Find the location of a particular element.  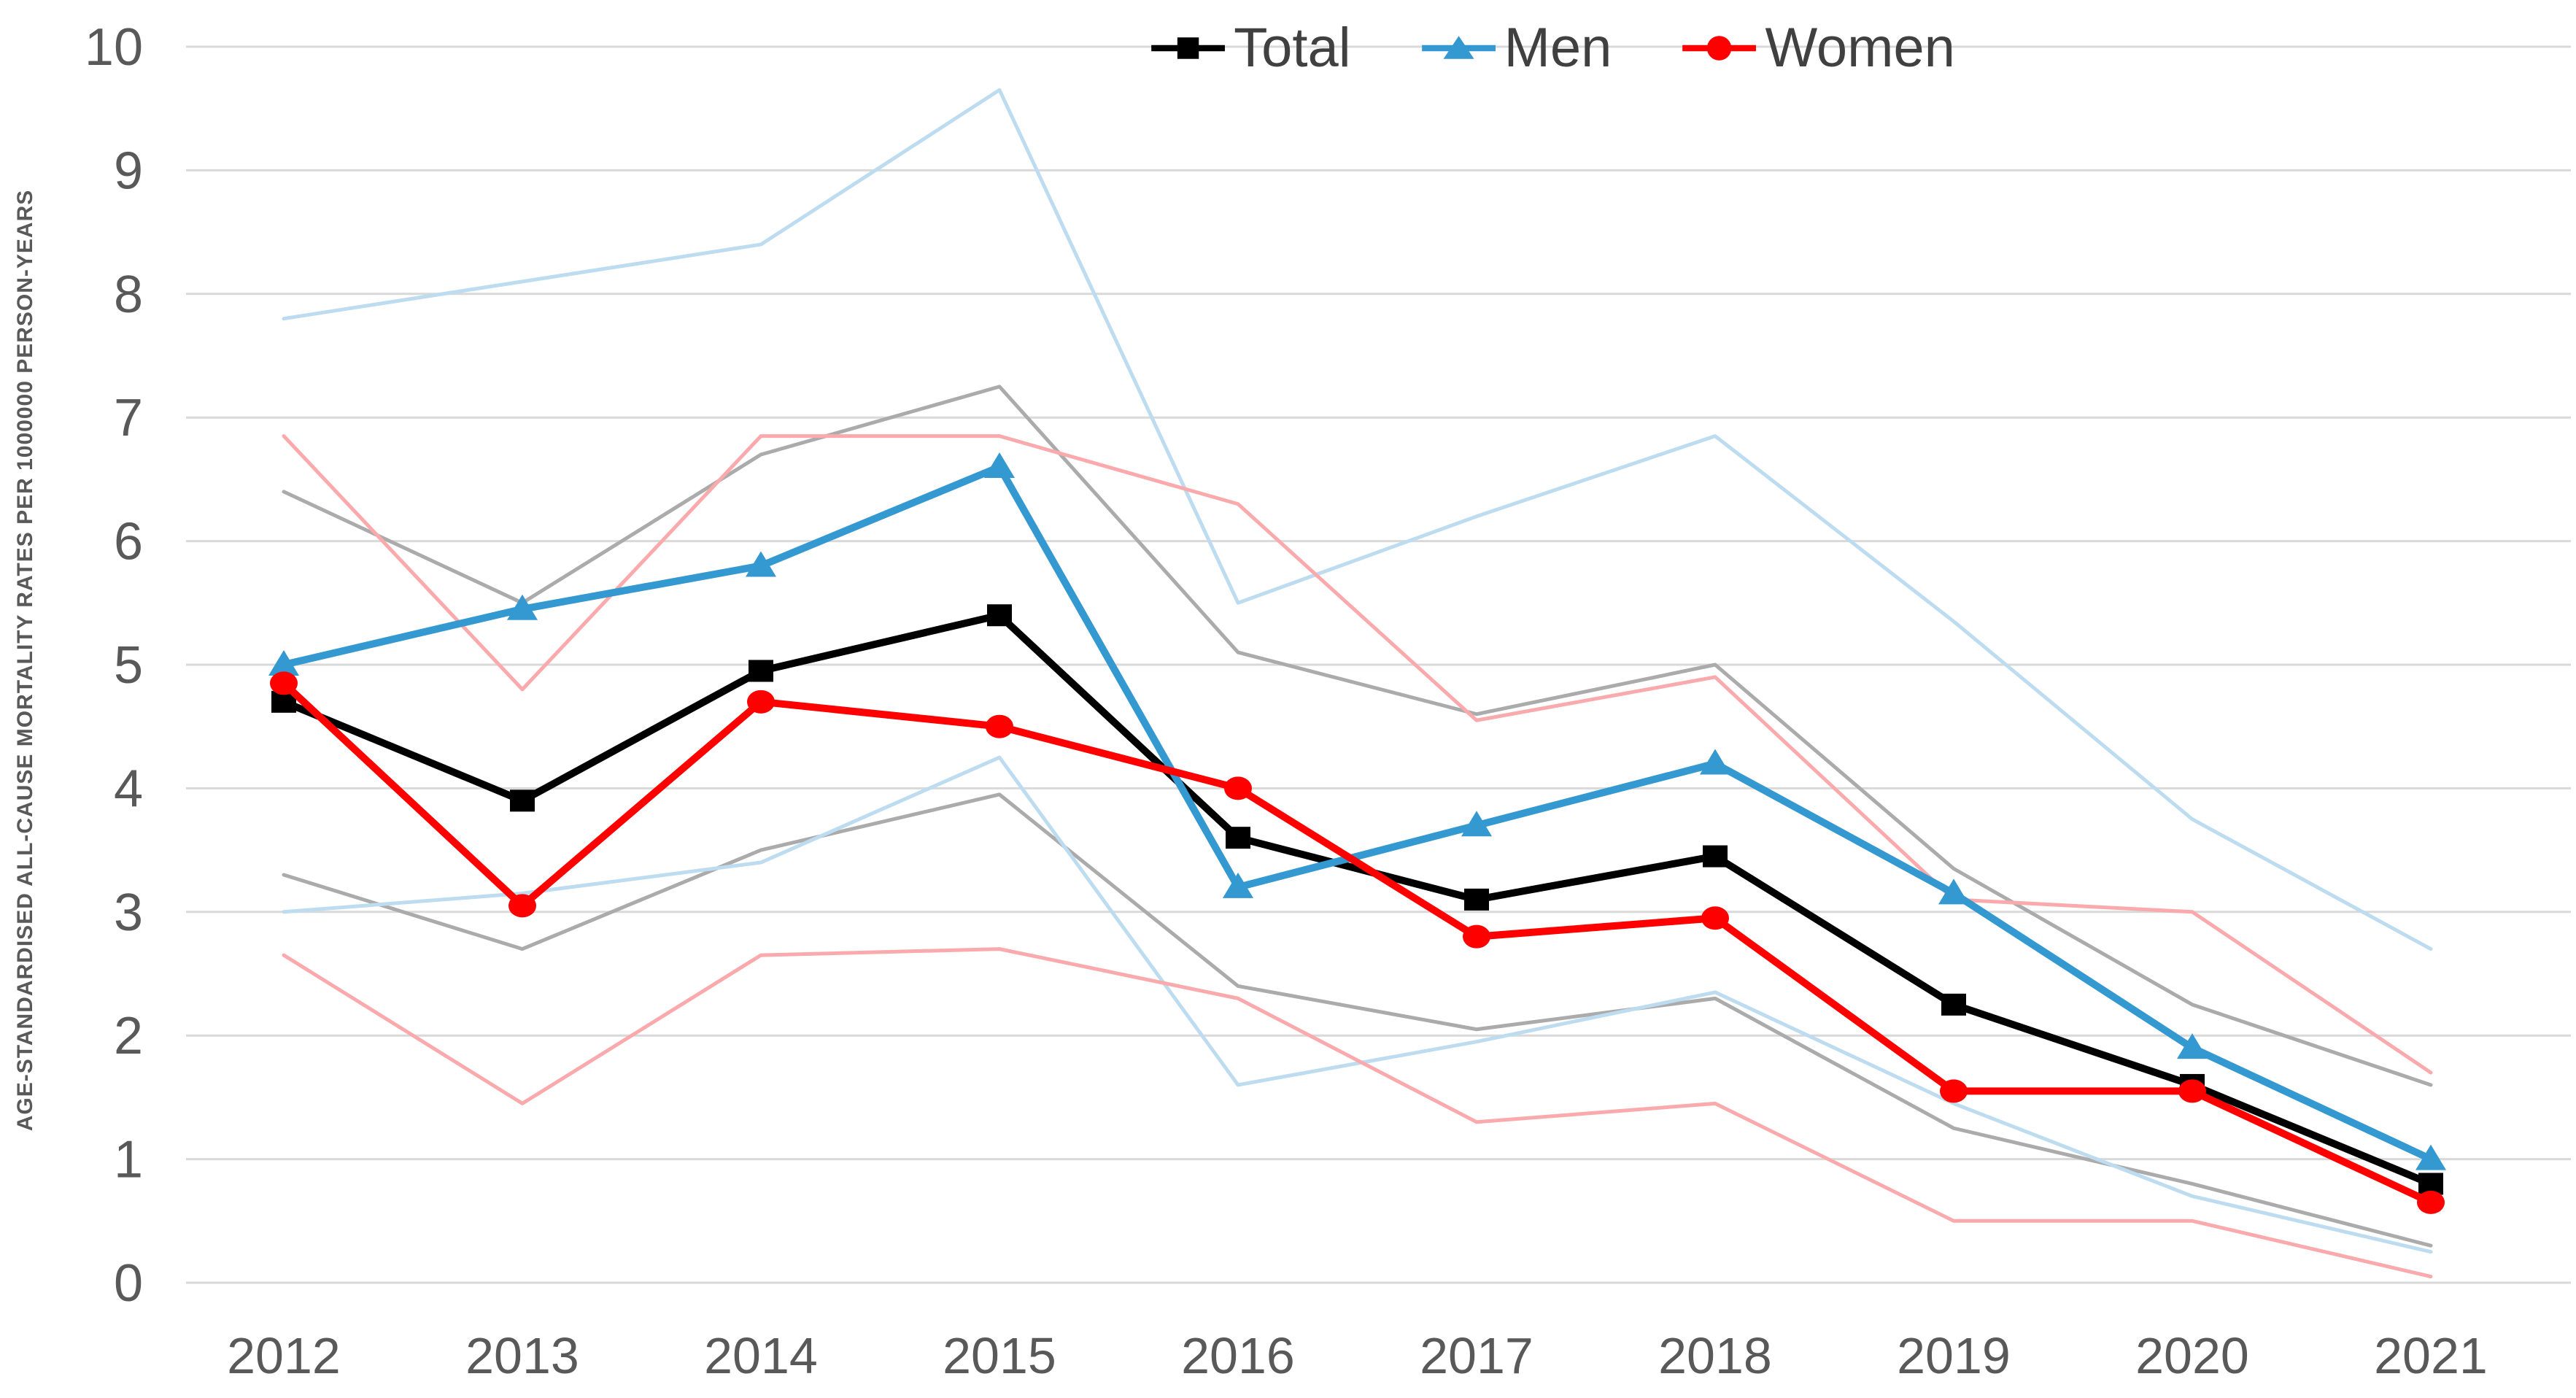

y-axis-tick-label: 6 is located at coordinates (128, 542).